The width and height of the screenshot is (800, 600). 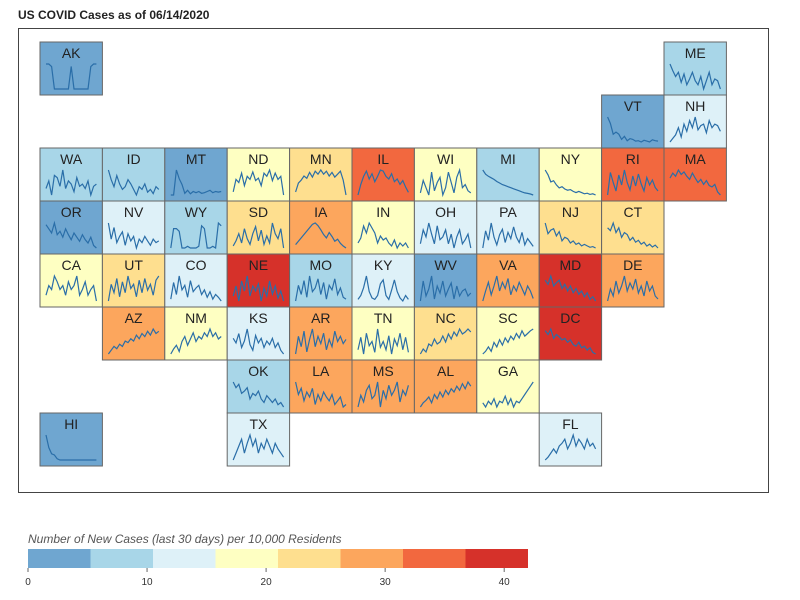 I want to click on sparkline-ky, so click(x=383, y=289).